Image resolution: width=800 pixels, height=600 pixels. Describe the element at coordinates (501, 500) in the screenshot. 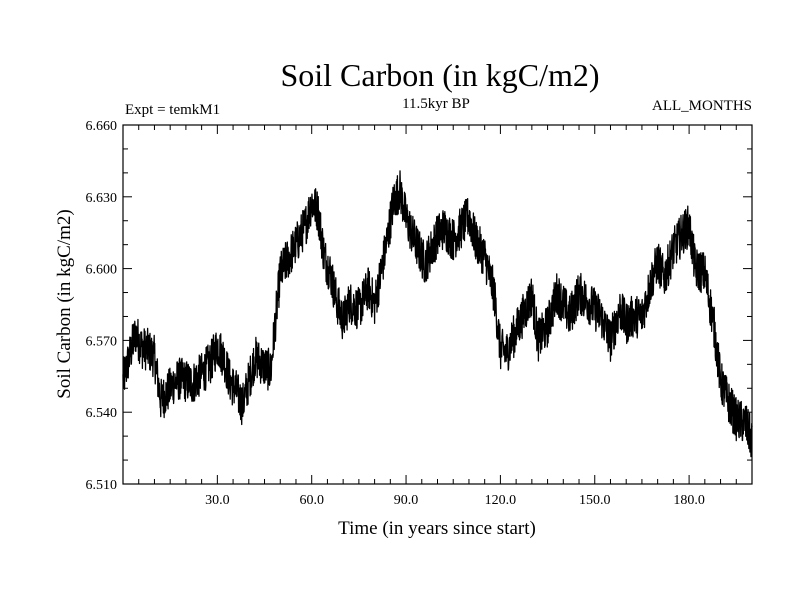

I see `x-tick-label: 120.0` at that location.